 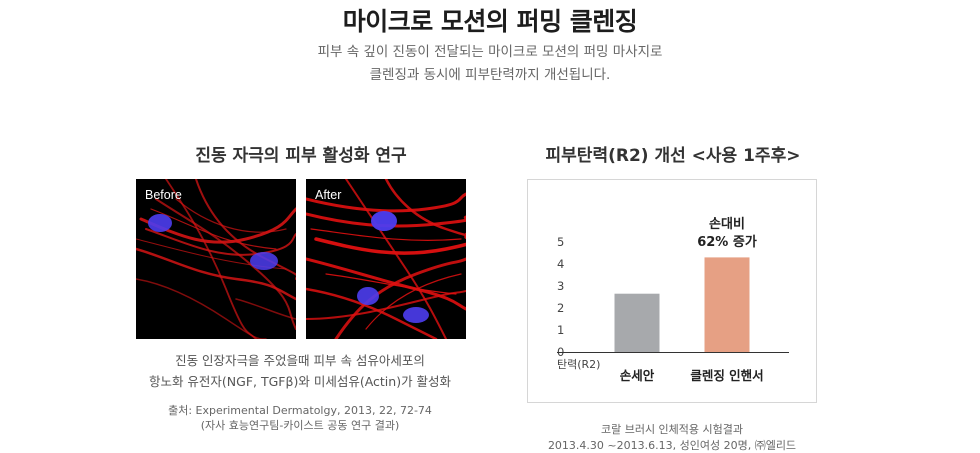 I want to click on before-label: Before, so click(x=163, y=195).